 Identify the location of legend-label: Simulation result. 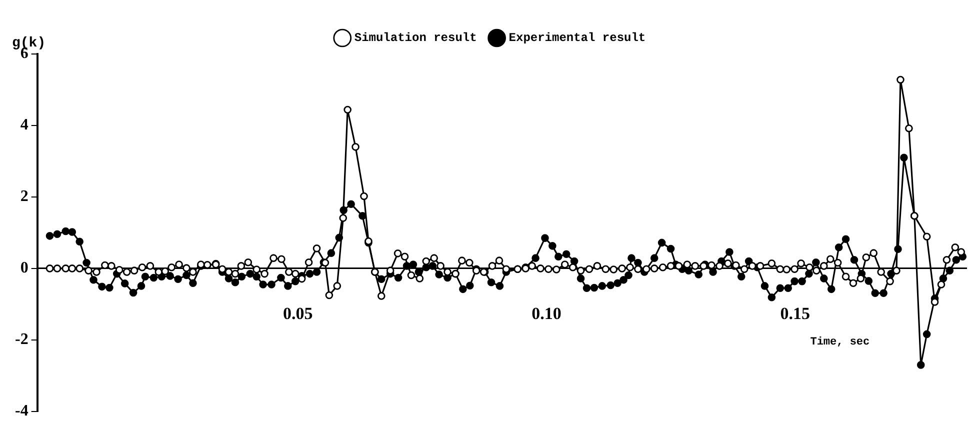
(415, 38).